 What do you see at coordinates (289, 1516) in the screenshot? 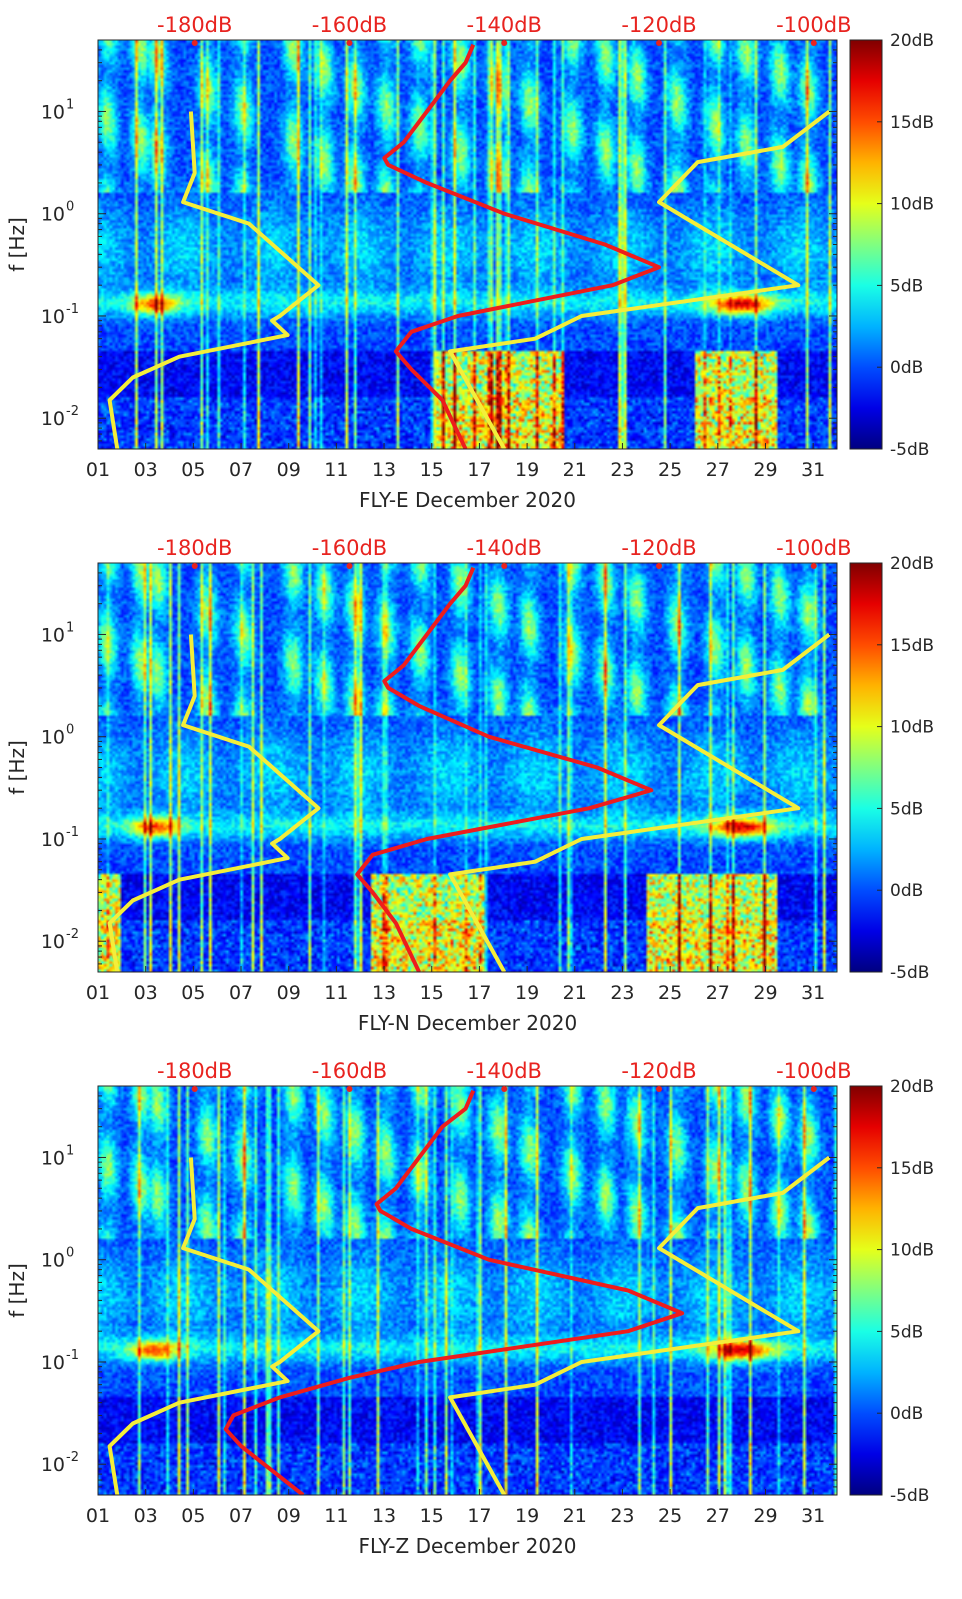
I see `x-tick-label: 09` at bounding box center [289, 1516].